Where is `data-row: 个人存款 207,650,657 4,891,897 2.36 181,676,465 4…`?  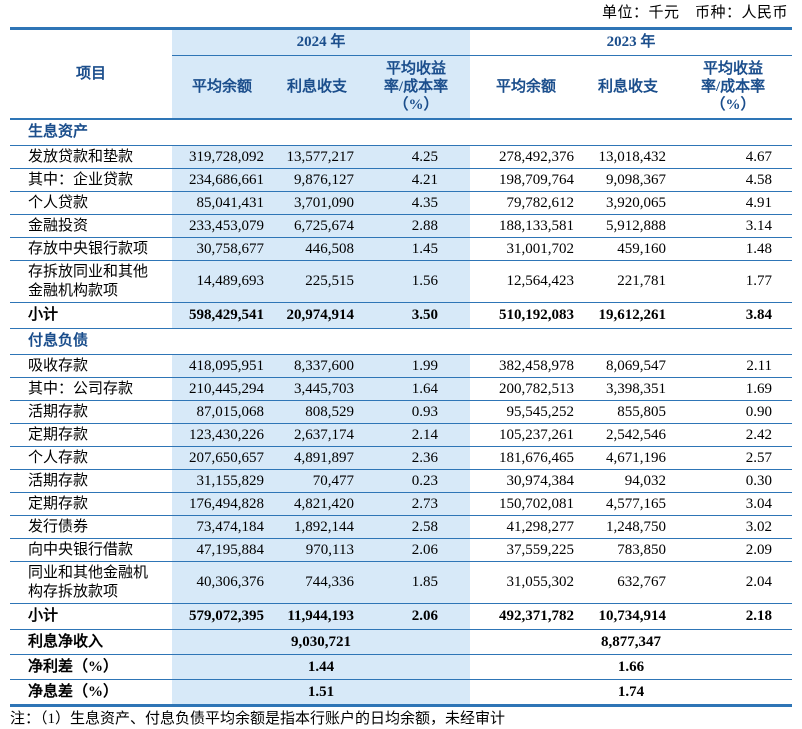 data-row: 个人存款 207,650,657 4,891,897 2.36 181,676,465 4… is located at coordinates (401, 458).